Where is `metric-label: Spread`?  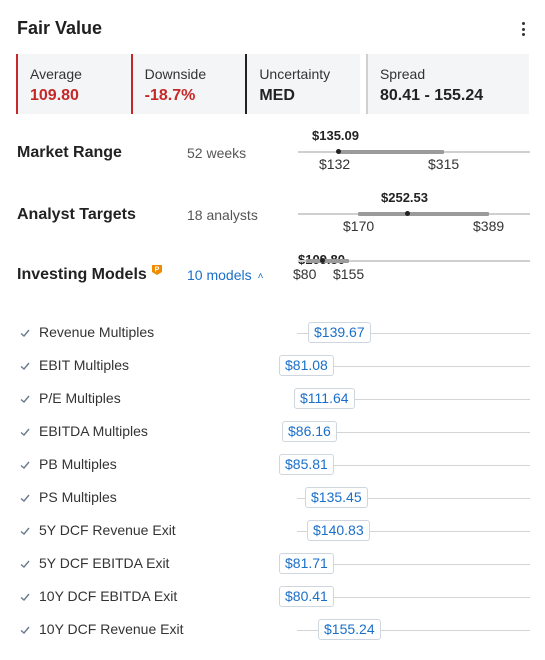 metric-label: Spread is located at coordinates (402, 74).